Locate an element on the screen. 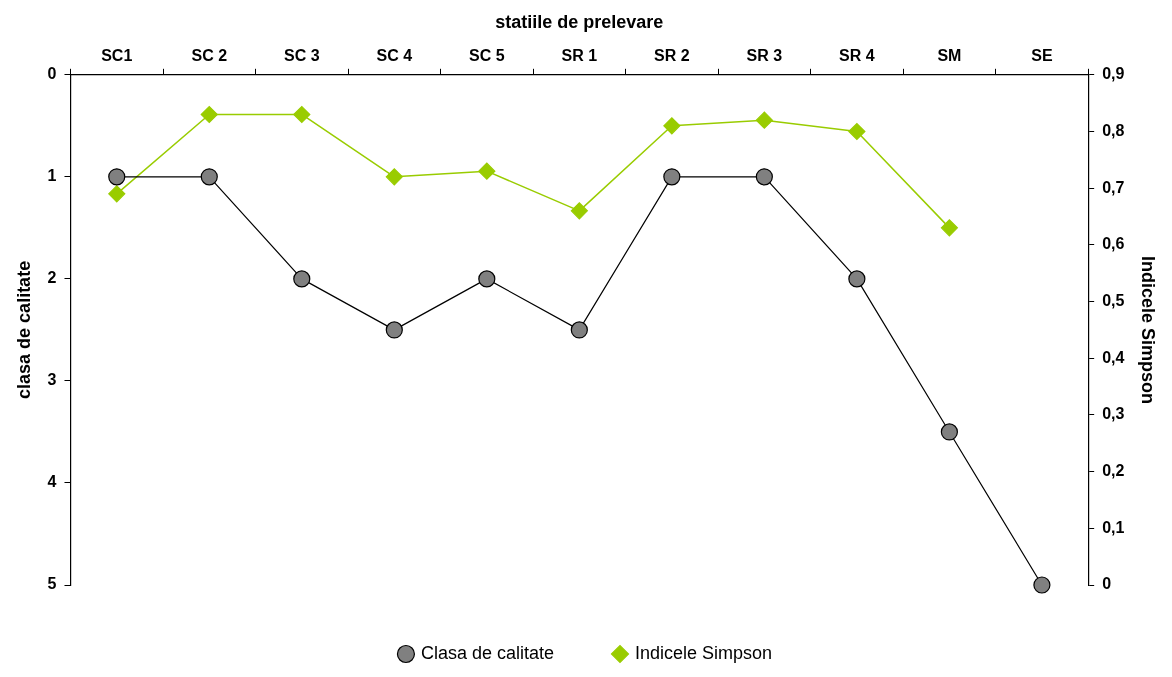 This screenshot has height=677, width=1172. y2-tick-label: 0,6 is located at coordinates (1113, 244).